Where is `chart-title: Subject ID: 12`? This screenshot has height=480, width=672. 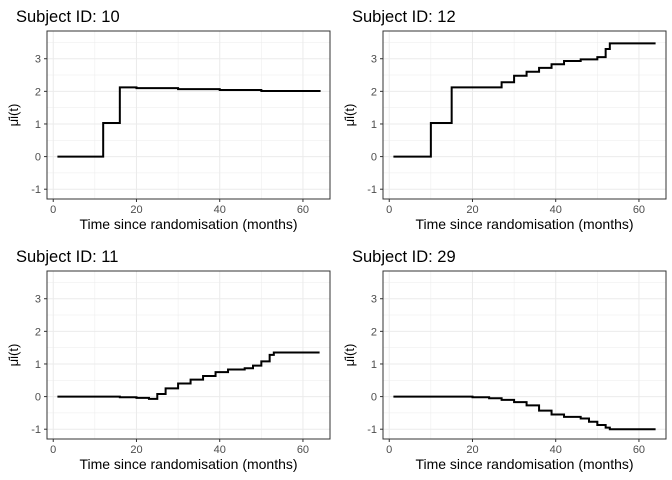 chart-title: Subject ID: 12 is located at coordinates (404, 17).